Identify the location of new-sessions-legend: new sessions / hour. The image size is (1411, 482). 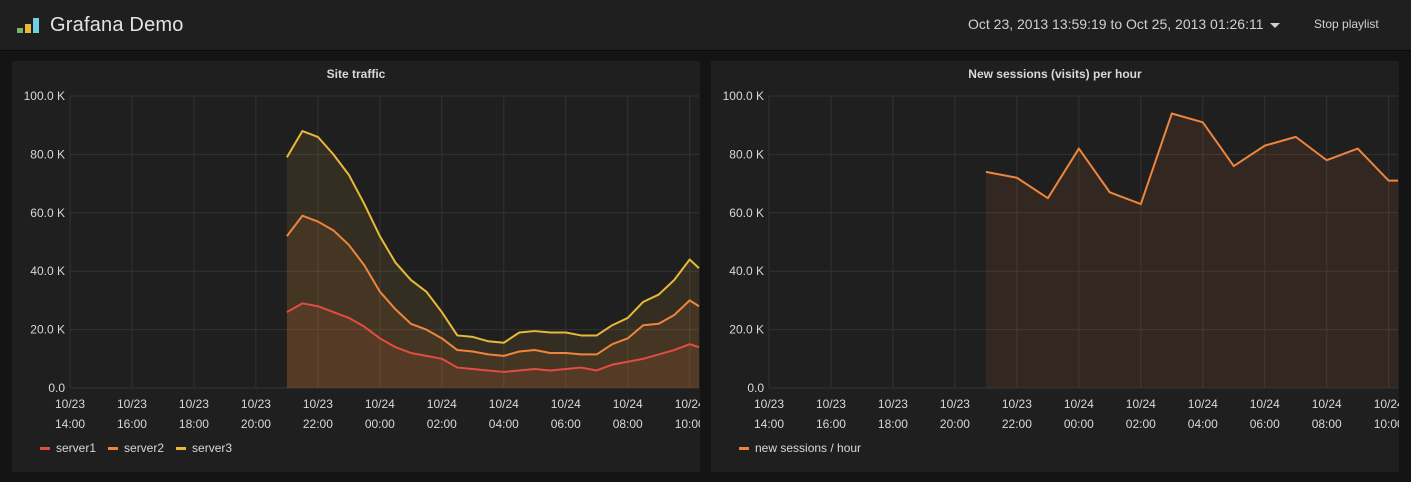
(800, 448).